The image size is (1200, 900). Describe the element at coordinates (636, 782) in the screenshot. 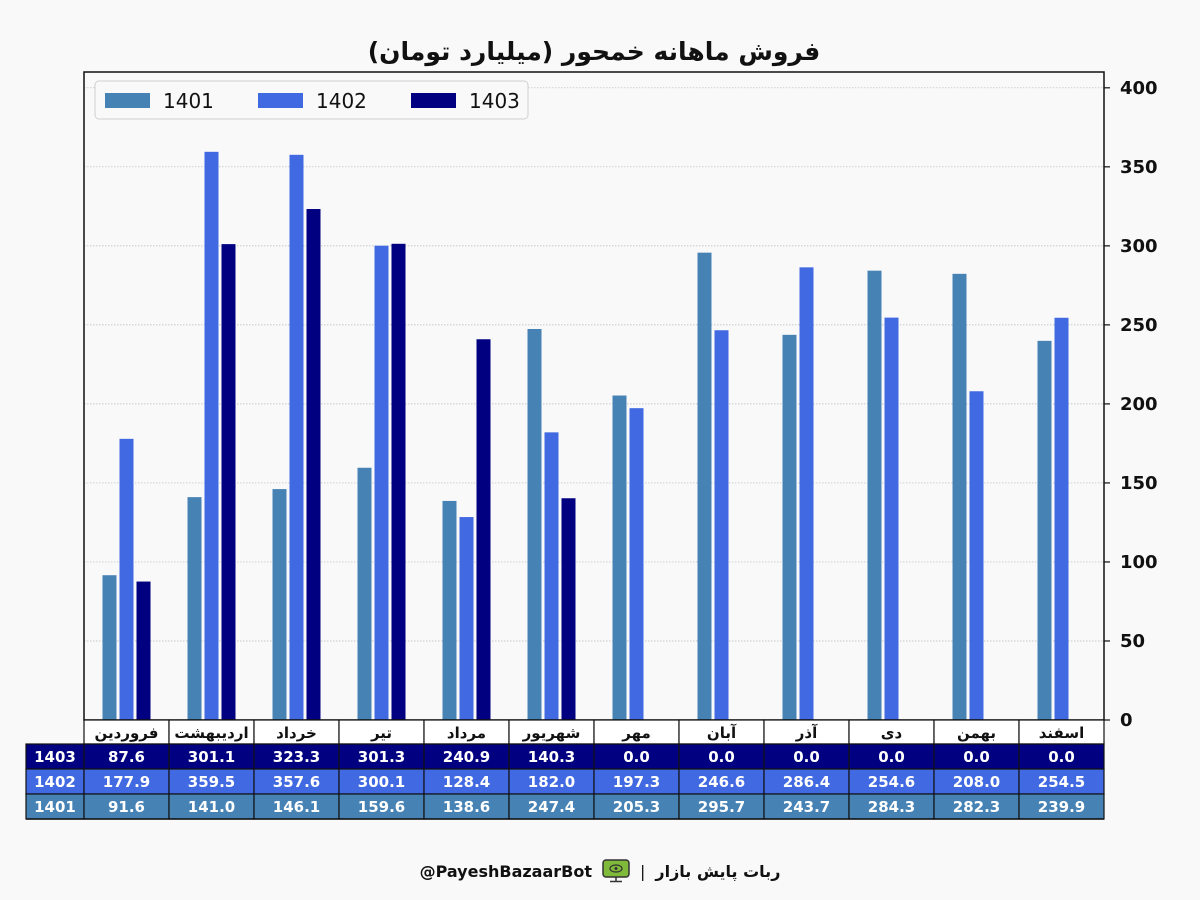

I see `table-value: 197.3` at that location.